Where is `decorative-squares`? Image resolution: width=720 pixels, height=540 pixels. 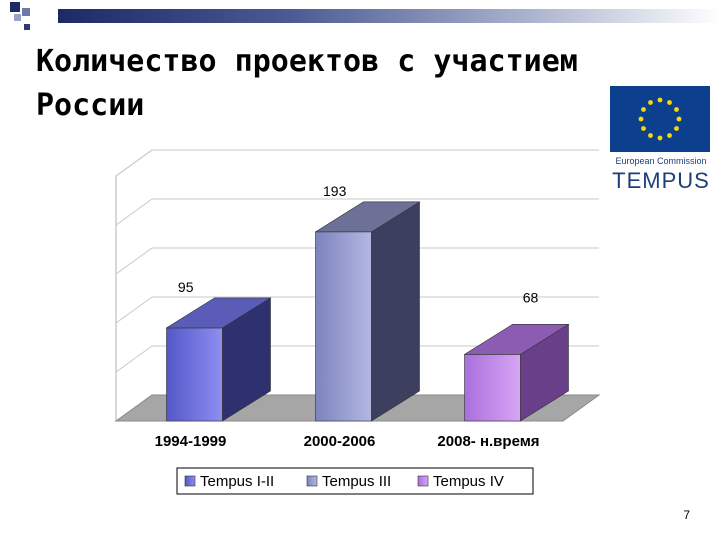
decorative-squares is located at coordinates (20, 16).